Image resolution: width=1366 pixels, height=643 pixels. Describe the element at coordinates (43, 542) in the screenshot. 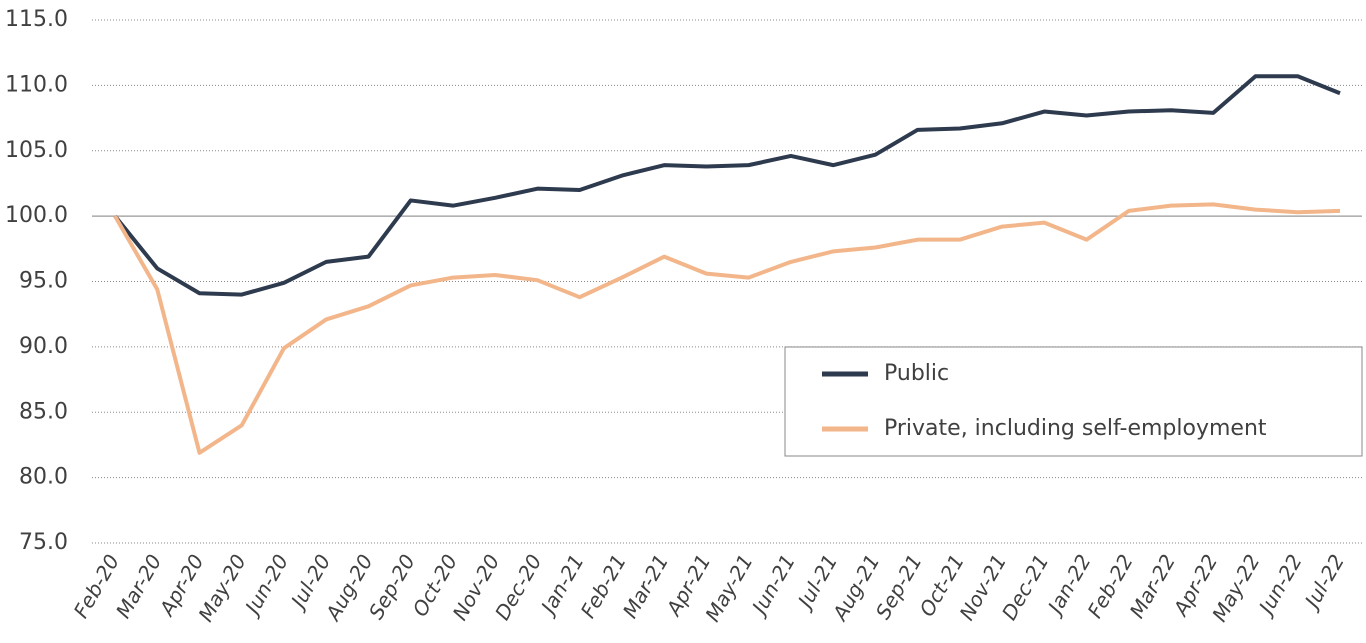

I see `y-tick-label: 75.0` at that location.